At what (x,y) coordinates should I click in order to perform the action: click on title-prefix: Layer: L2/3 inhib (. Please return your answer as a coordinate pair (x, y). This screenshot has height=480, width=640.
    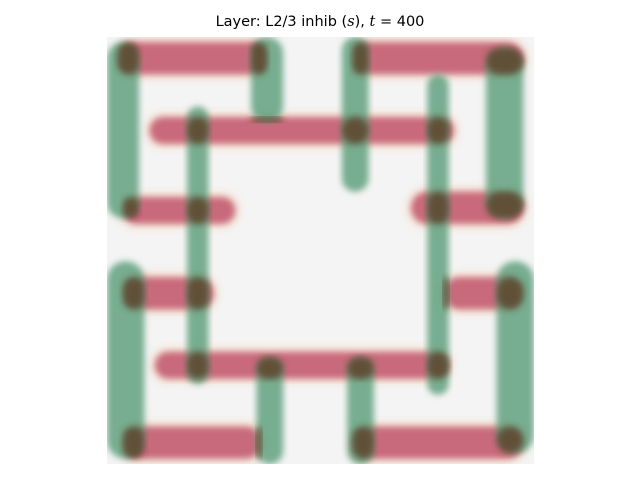
    Looking at the image, I should click on (281, 22).